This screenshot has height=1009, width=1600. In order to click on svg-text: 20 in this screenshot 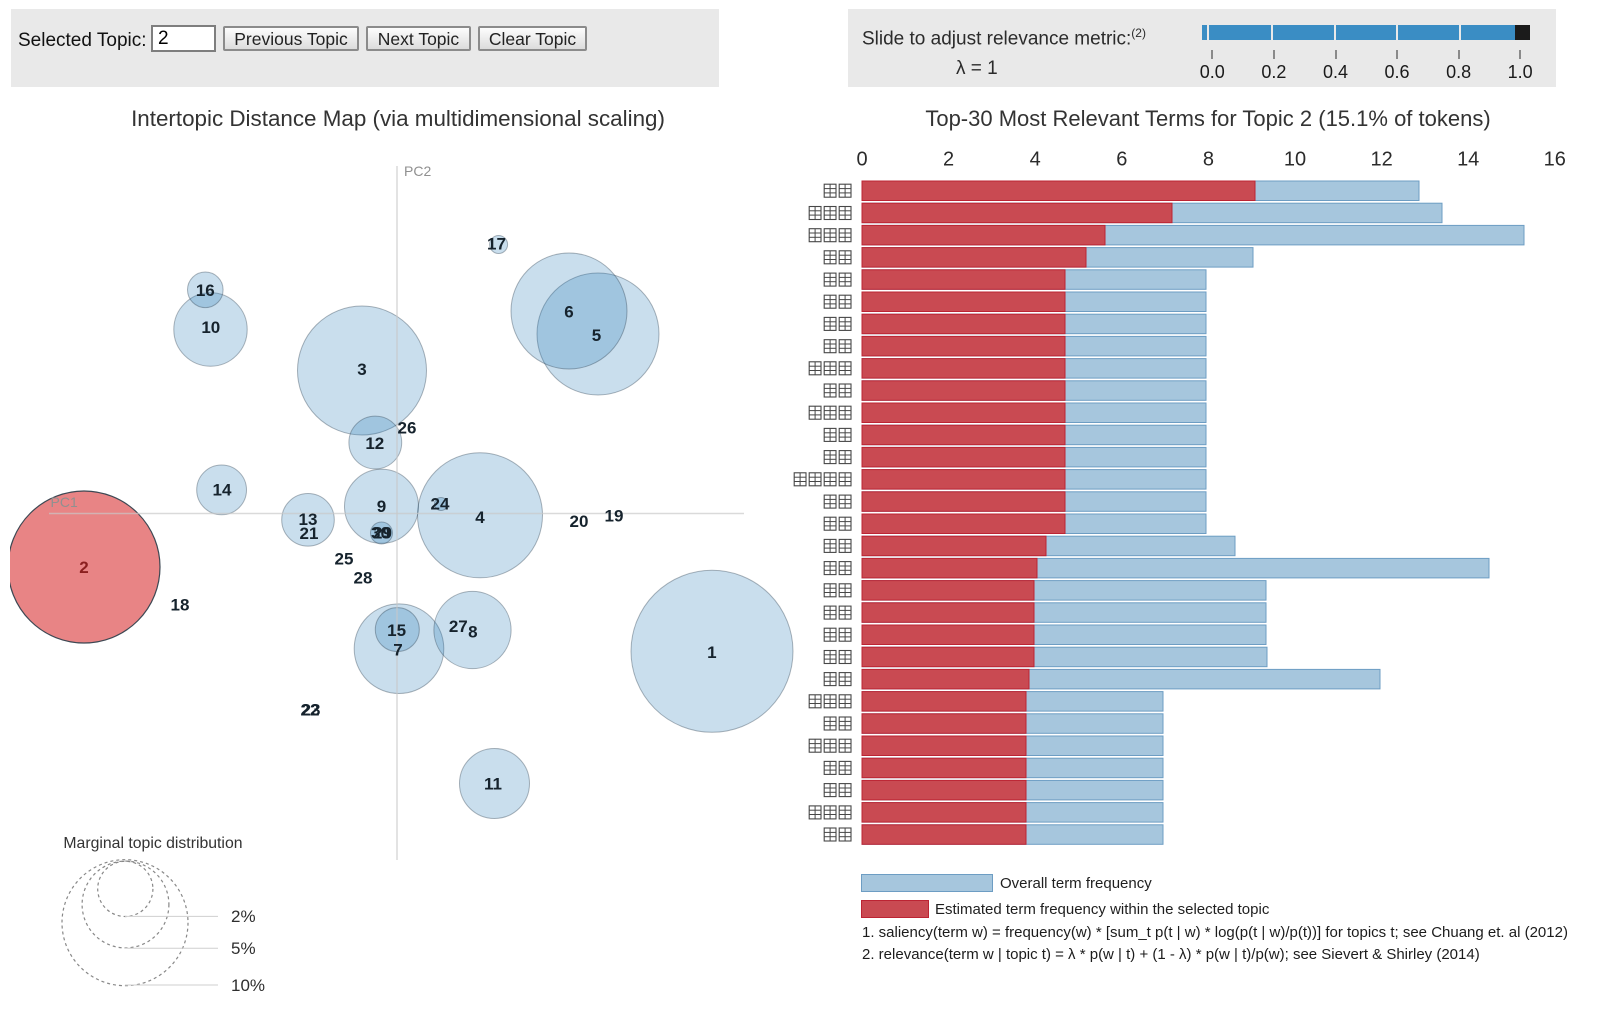, I will do `click(579, 521)`.